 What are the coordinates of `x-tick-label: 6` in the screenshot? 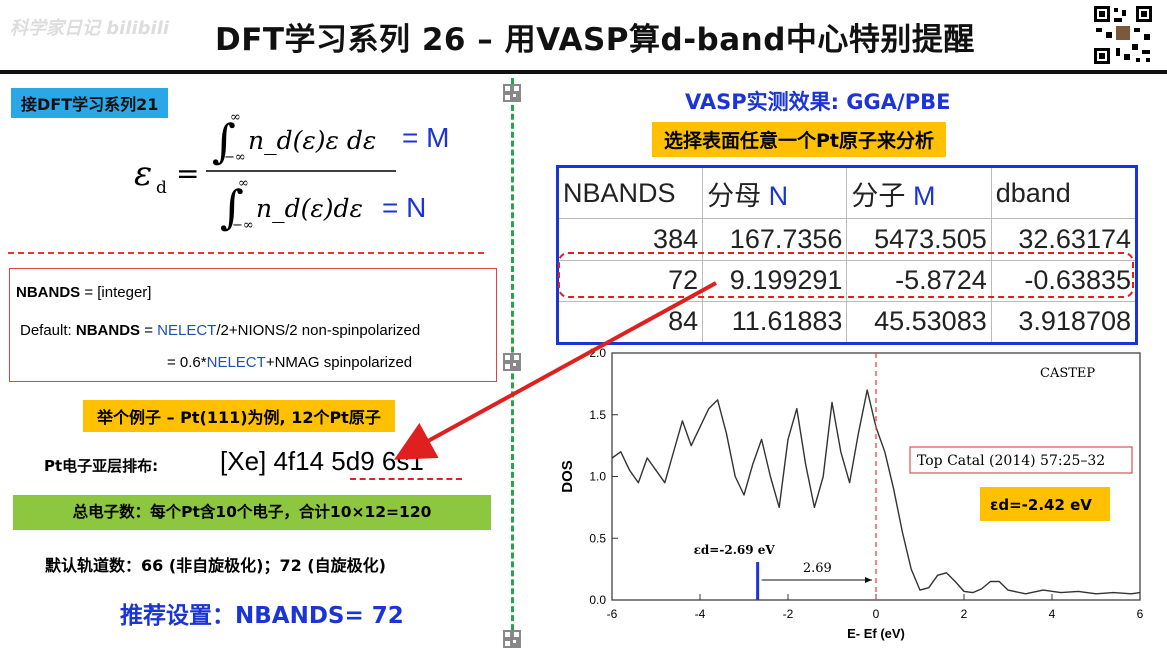 It's located at (1140, 614).